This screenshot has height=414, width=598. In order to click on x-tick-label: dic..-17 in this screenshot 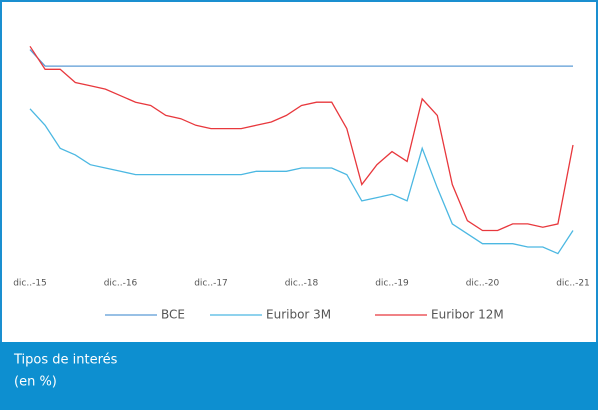, I will do `click(211, 284)`.